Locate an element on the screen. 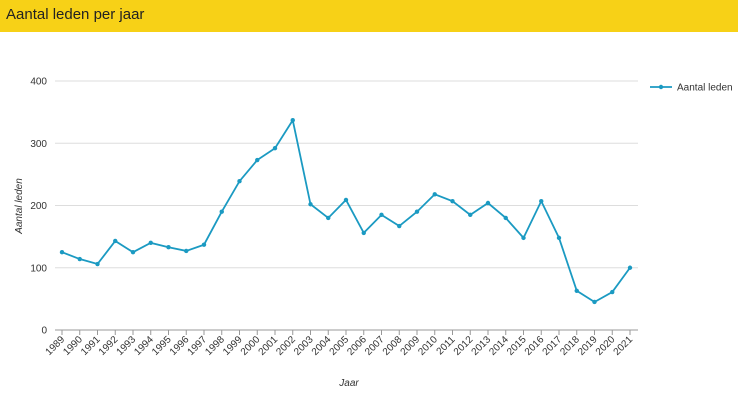 This screenshot has height=400, width=738. x-tick-label: 2014 is located at coordinates (499, 346).